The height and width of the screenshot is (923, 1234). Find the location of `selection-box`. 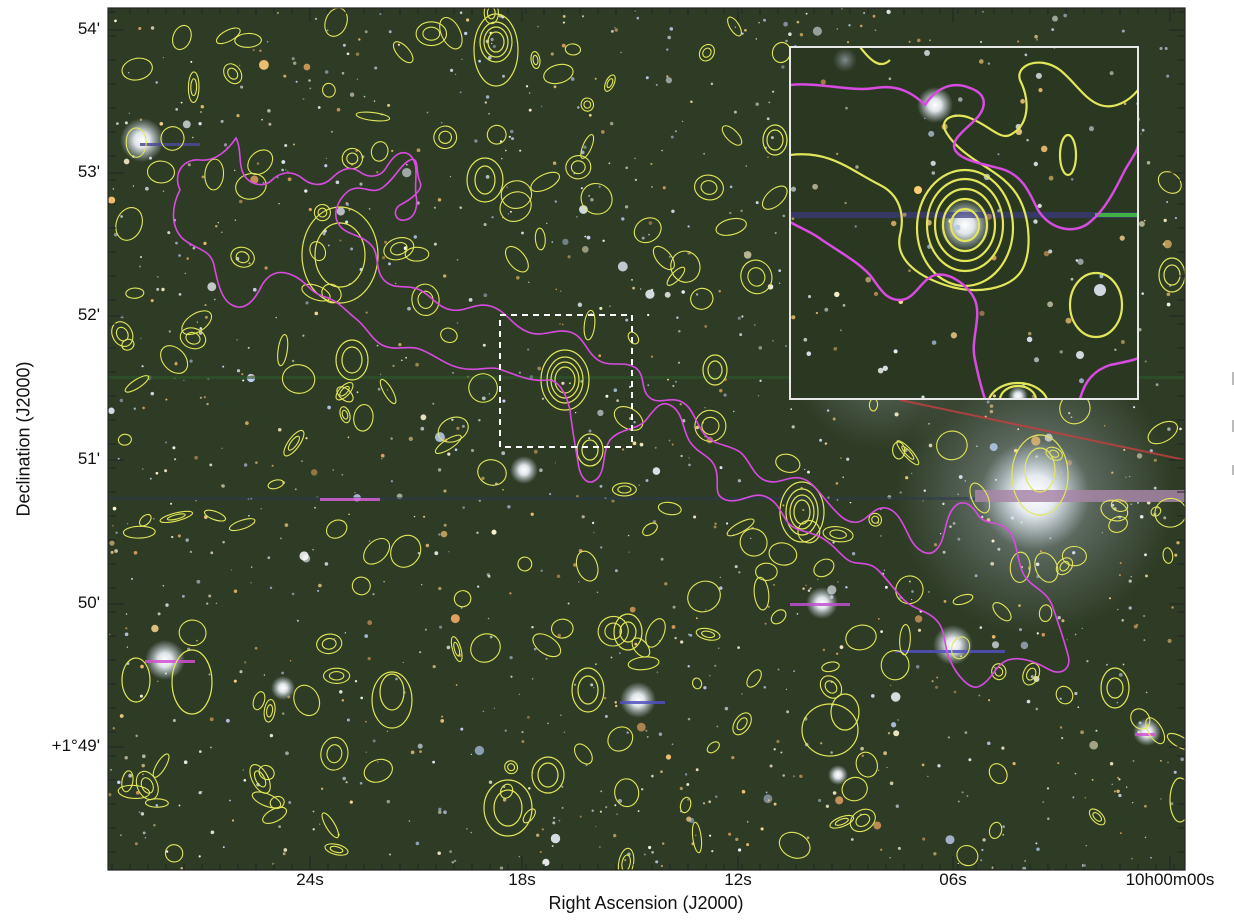

selection-box is located at coordinates (566, 381).